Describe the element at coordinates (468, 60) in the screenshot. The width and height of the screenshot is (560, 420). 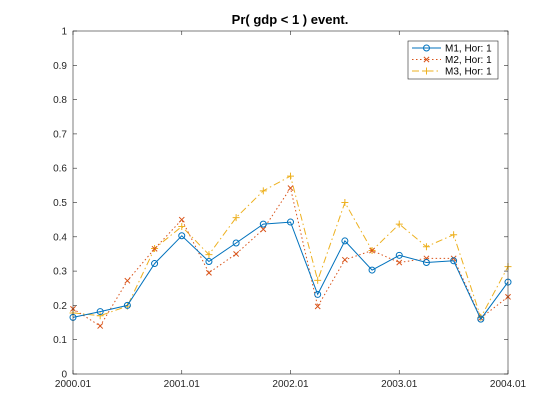
I see `legend-label-2: M2, Hor: 1` at that location.